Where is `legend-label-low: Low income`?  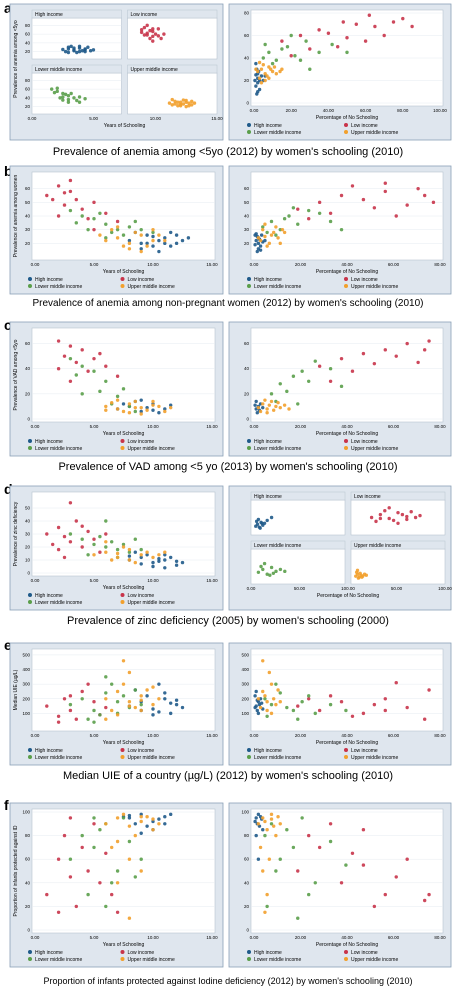
legend-label-low: Low income is located at coordinates (141, 596).